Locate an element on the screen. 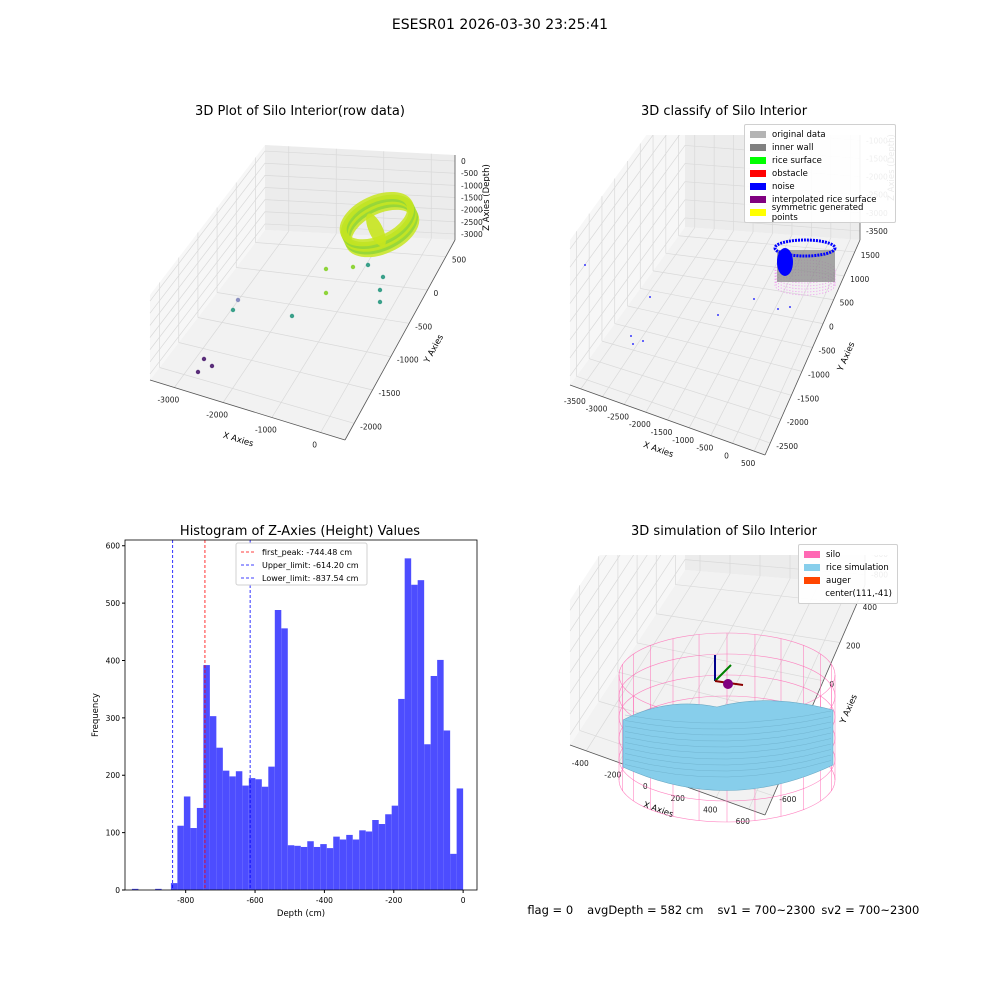  plot2-legend-entry: symmetric generated points is located at coordinates (820, 213).